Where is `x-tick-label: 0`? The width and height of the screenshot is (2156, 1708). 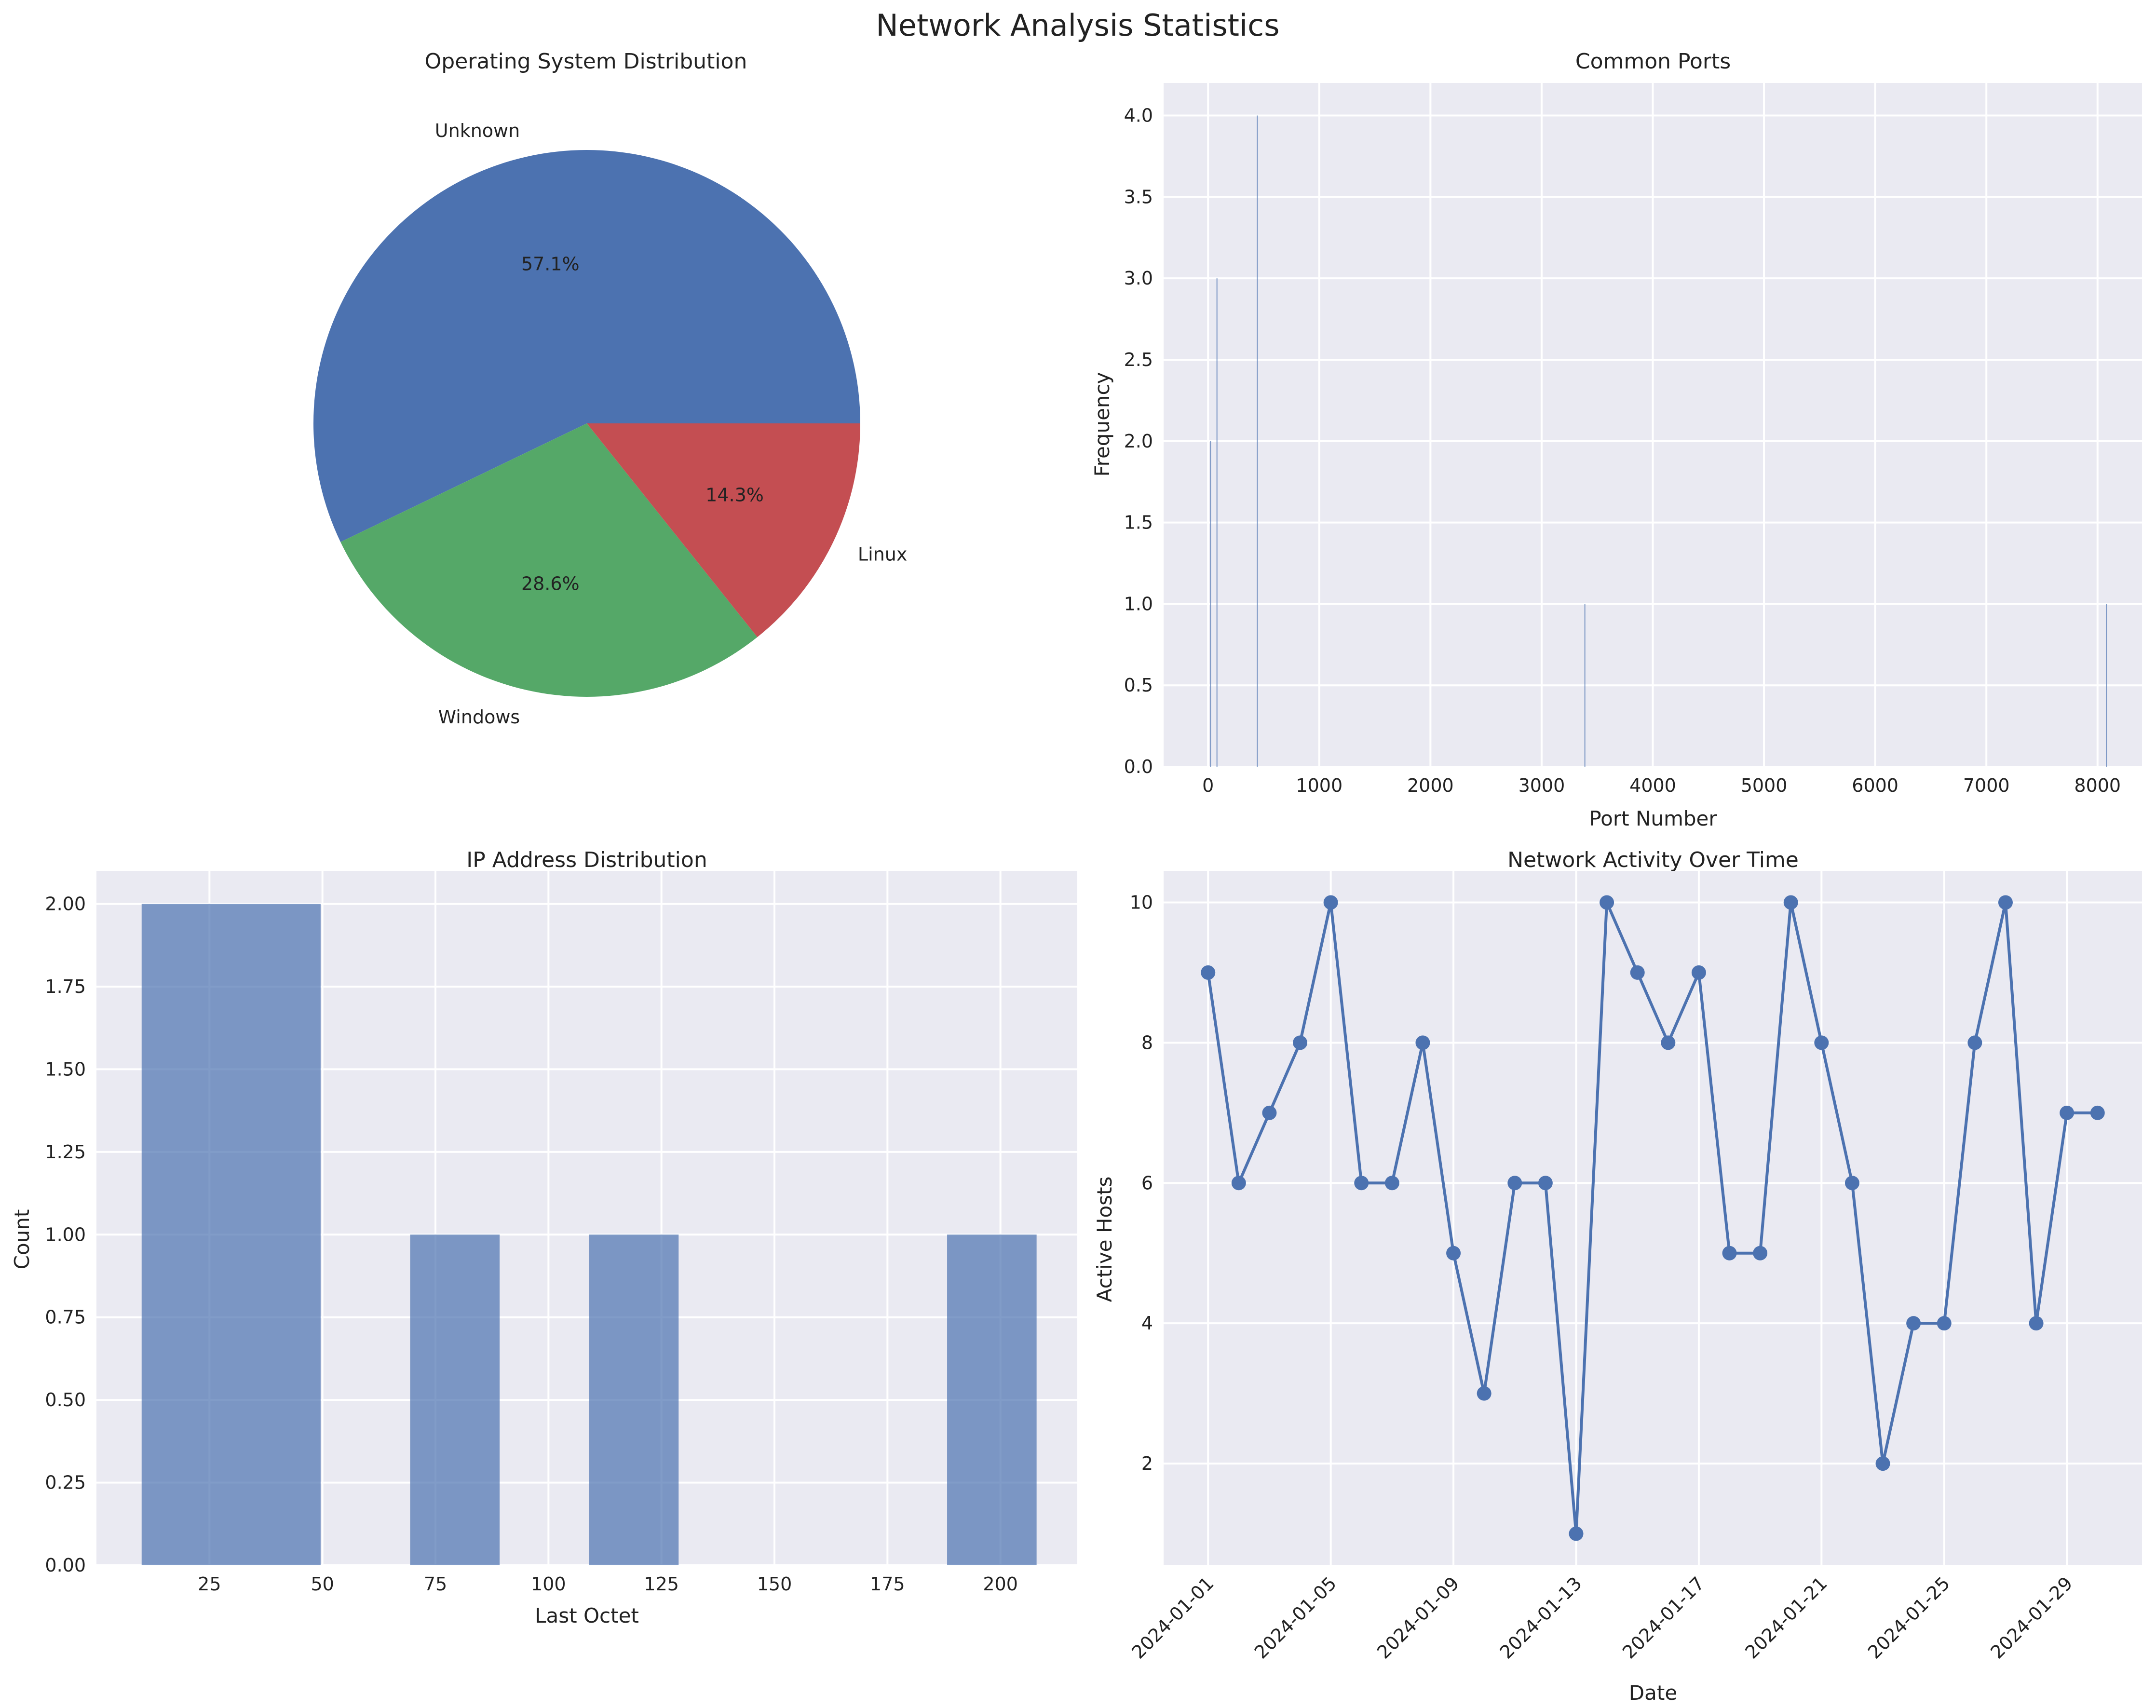 x-tick-label: 0 is located at coordinates (1208, 785).